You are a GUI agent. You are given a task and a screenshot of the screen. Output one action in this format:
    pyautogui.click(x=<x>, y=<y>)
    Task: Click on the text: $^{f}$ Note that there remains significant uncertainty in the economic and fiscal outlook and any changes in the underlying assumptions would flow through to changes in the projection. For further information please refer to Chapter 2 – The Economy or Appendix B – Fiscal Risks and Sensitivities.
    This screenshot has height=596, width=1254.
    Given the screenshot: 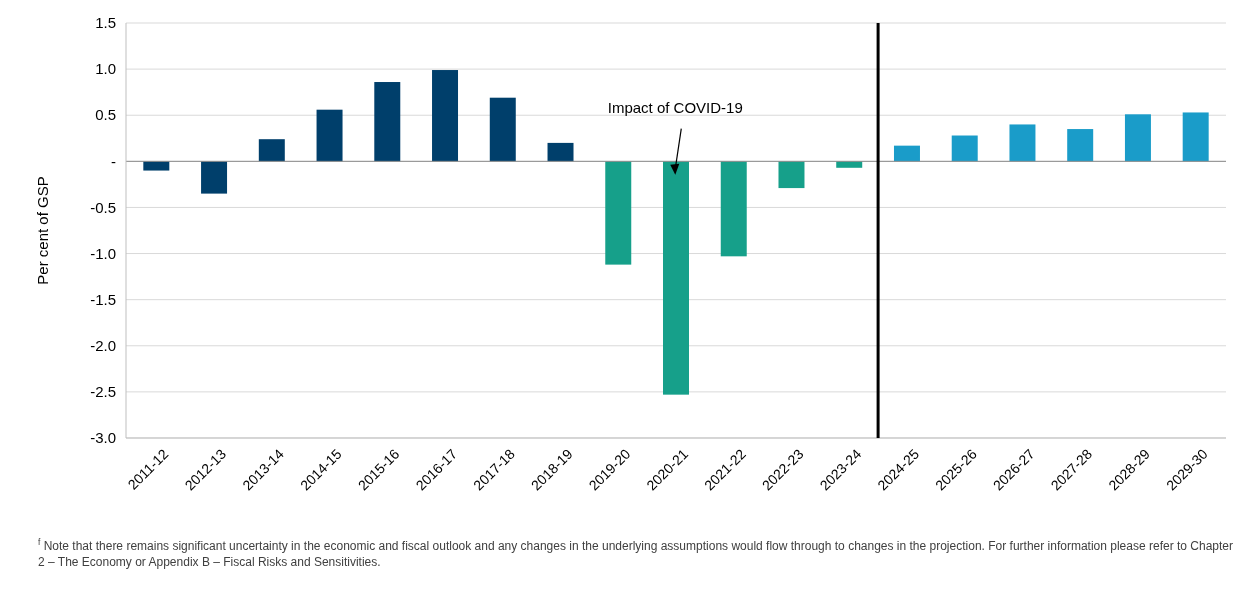 What is the action you would take?
    pyautogui.click(x=636, y=553)
    